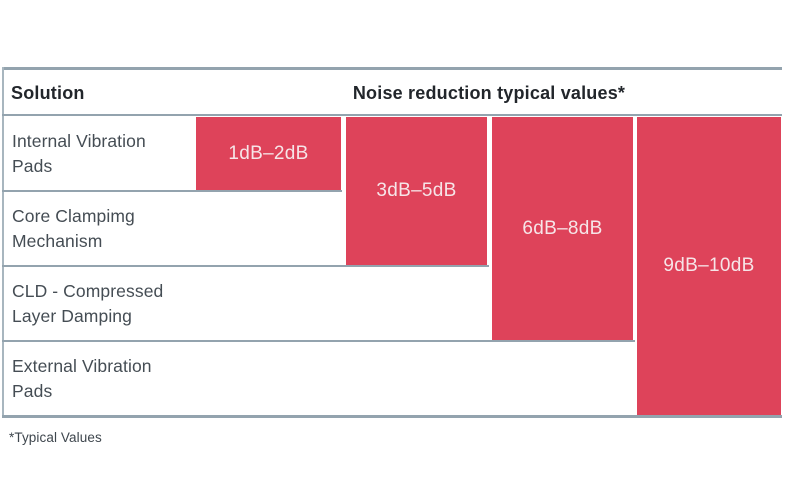 The image size is (800, 499). I want to click on value-bar-6db-8db: 6dB–8dB, so click(562, 228).